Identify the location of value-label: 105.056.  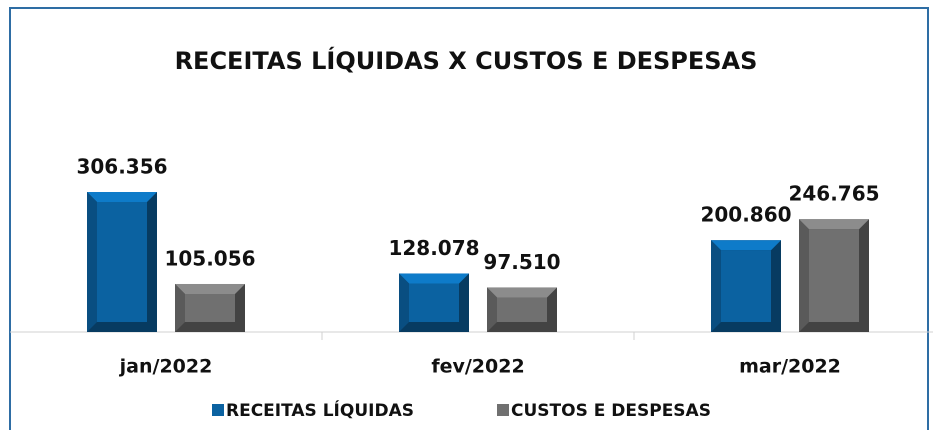
(209, 258).